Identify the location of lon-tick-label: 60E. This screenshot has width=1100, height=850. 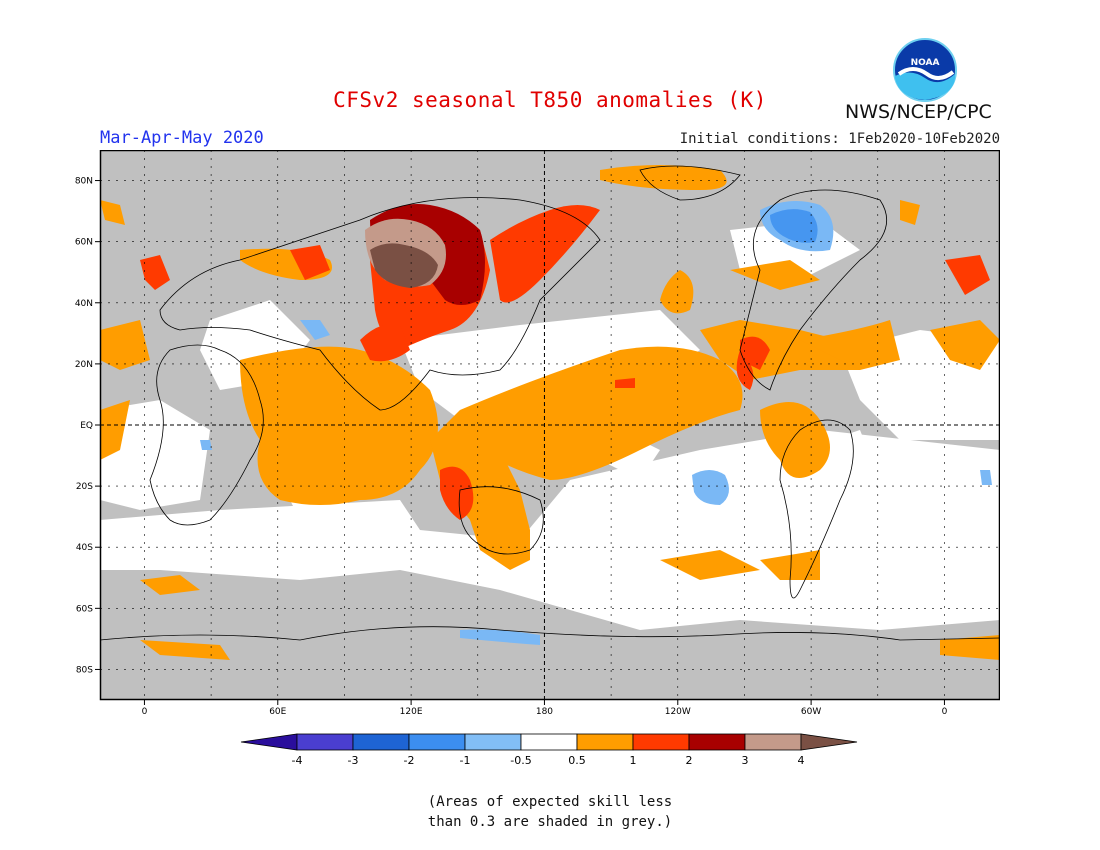
(277, 712).